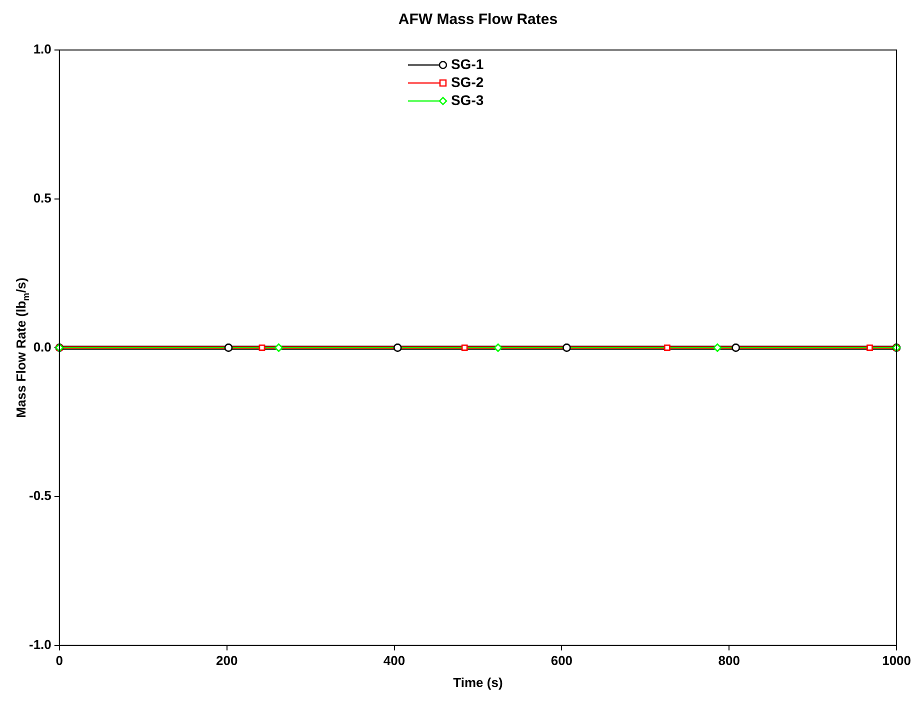 The image size is (922, 702). What do you see at coordinates (478, 19) in the screenshot?
I see `chart-title: AFW Mass Flow Rates` at bounding box center [478, 19].